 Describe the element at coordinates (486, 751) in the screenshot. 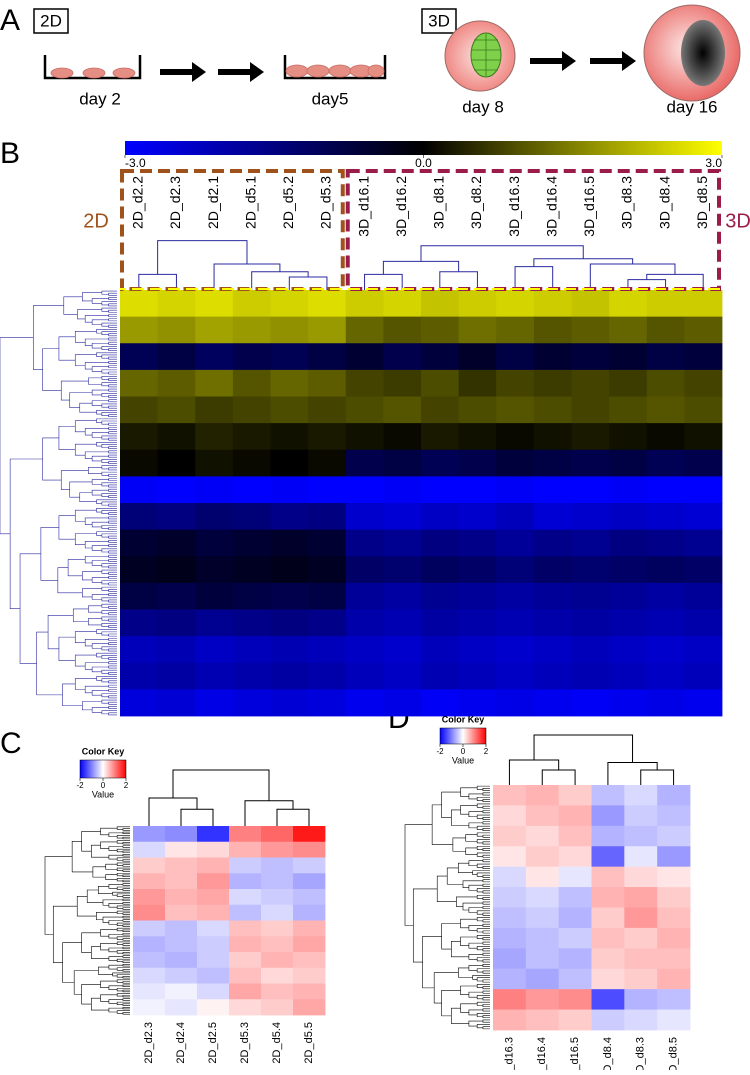

I see `color-key-tick-label: 2` at that location.